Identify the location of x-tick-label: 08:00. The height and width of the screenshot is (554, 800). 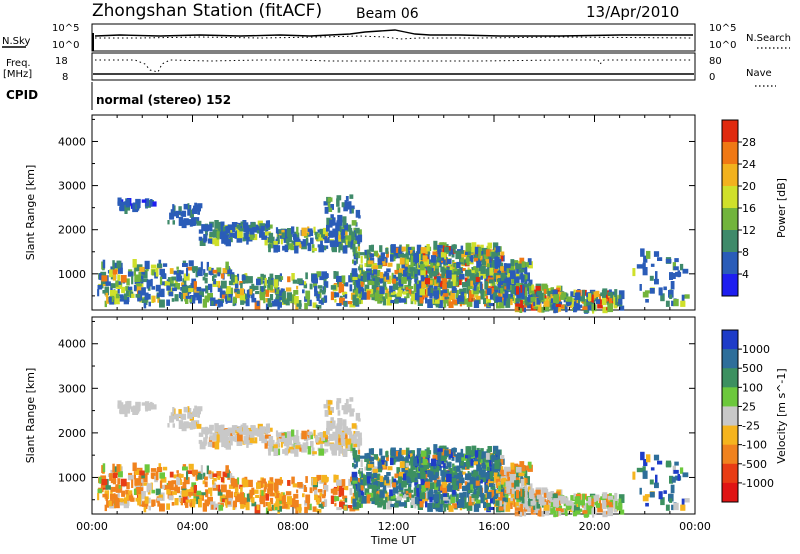
(293, 526).